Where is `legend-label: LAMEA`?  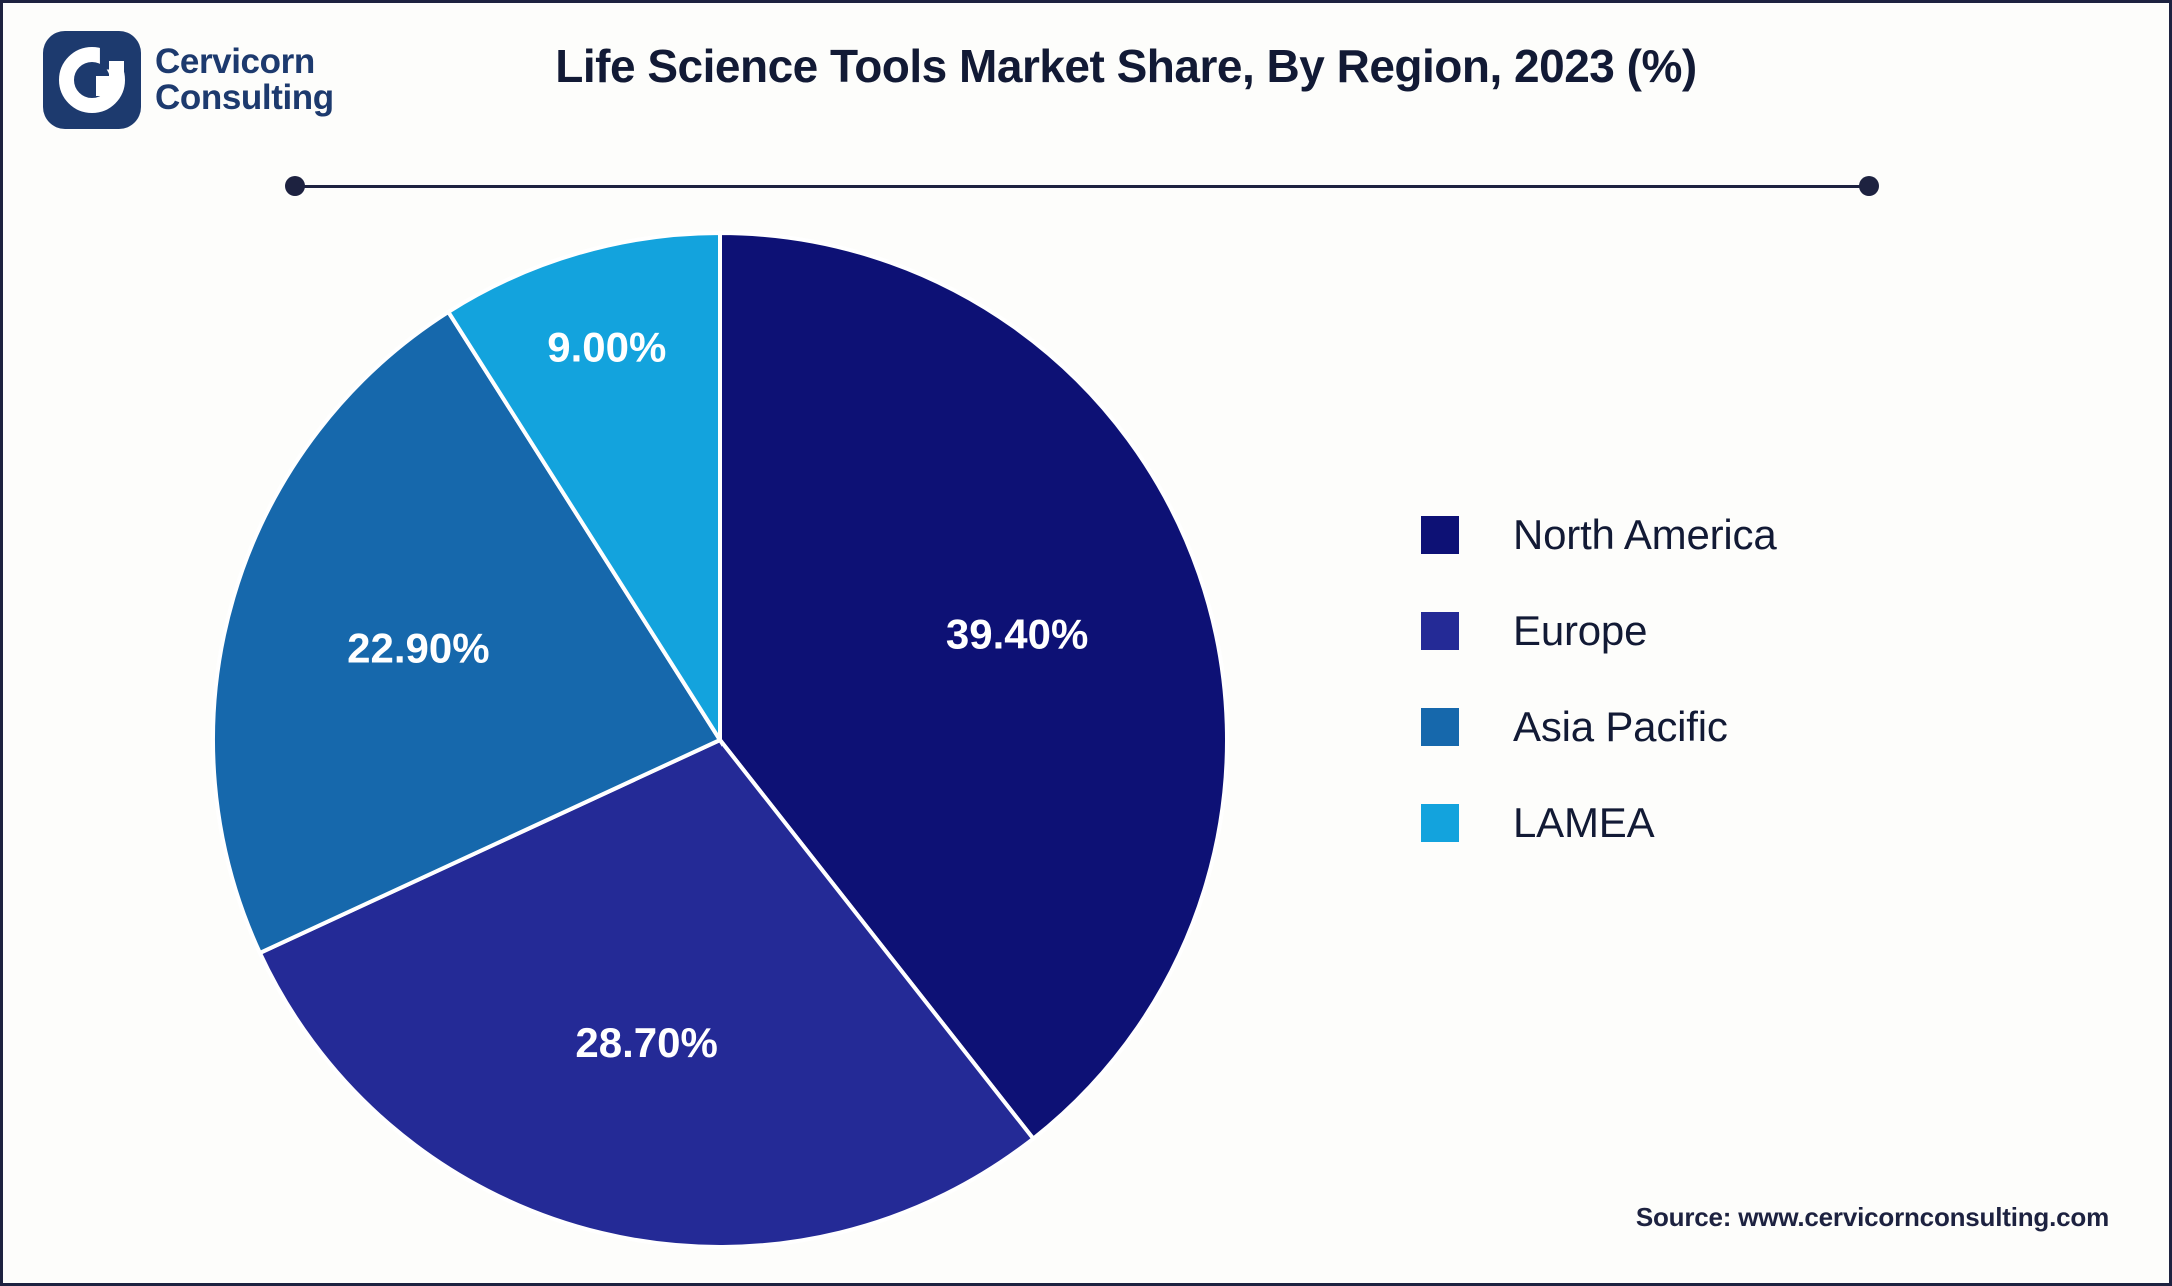 legend-label: LAMEA is located at coordinates (1584, 822).